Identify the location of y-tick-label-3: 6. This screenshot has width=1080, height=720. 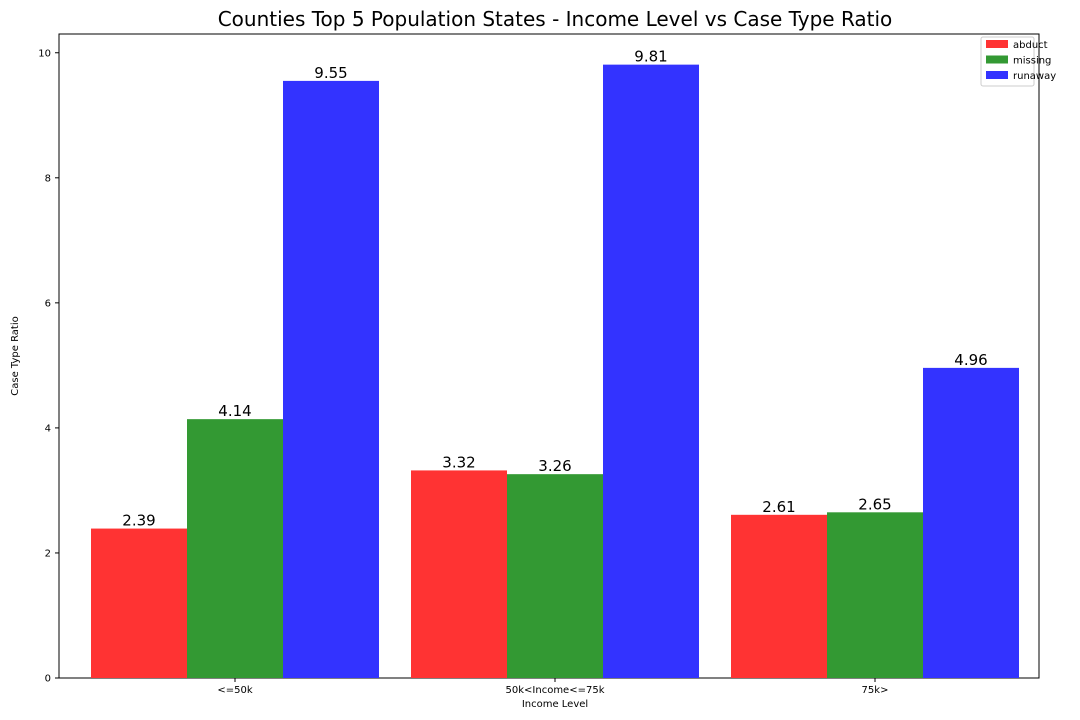
(48, 303).